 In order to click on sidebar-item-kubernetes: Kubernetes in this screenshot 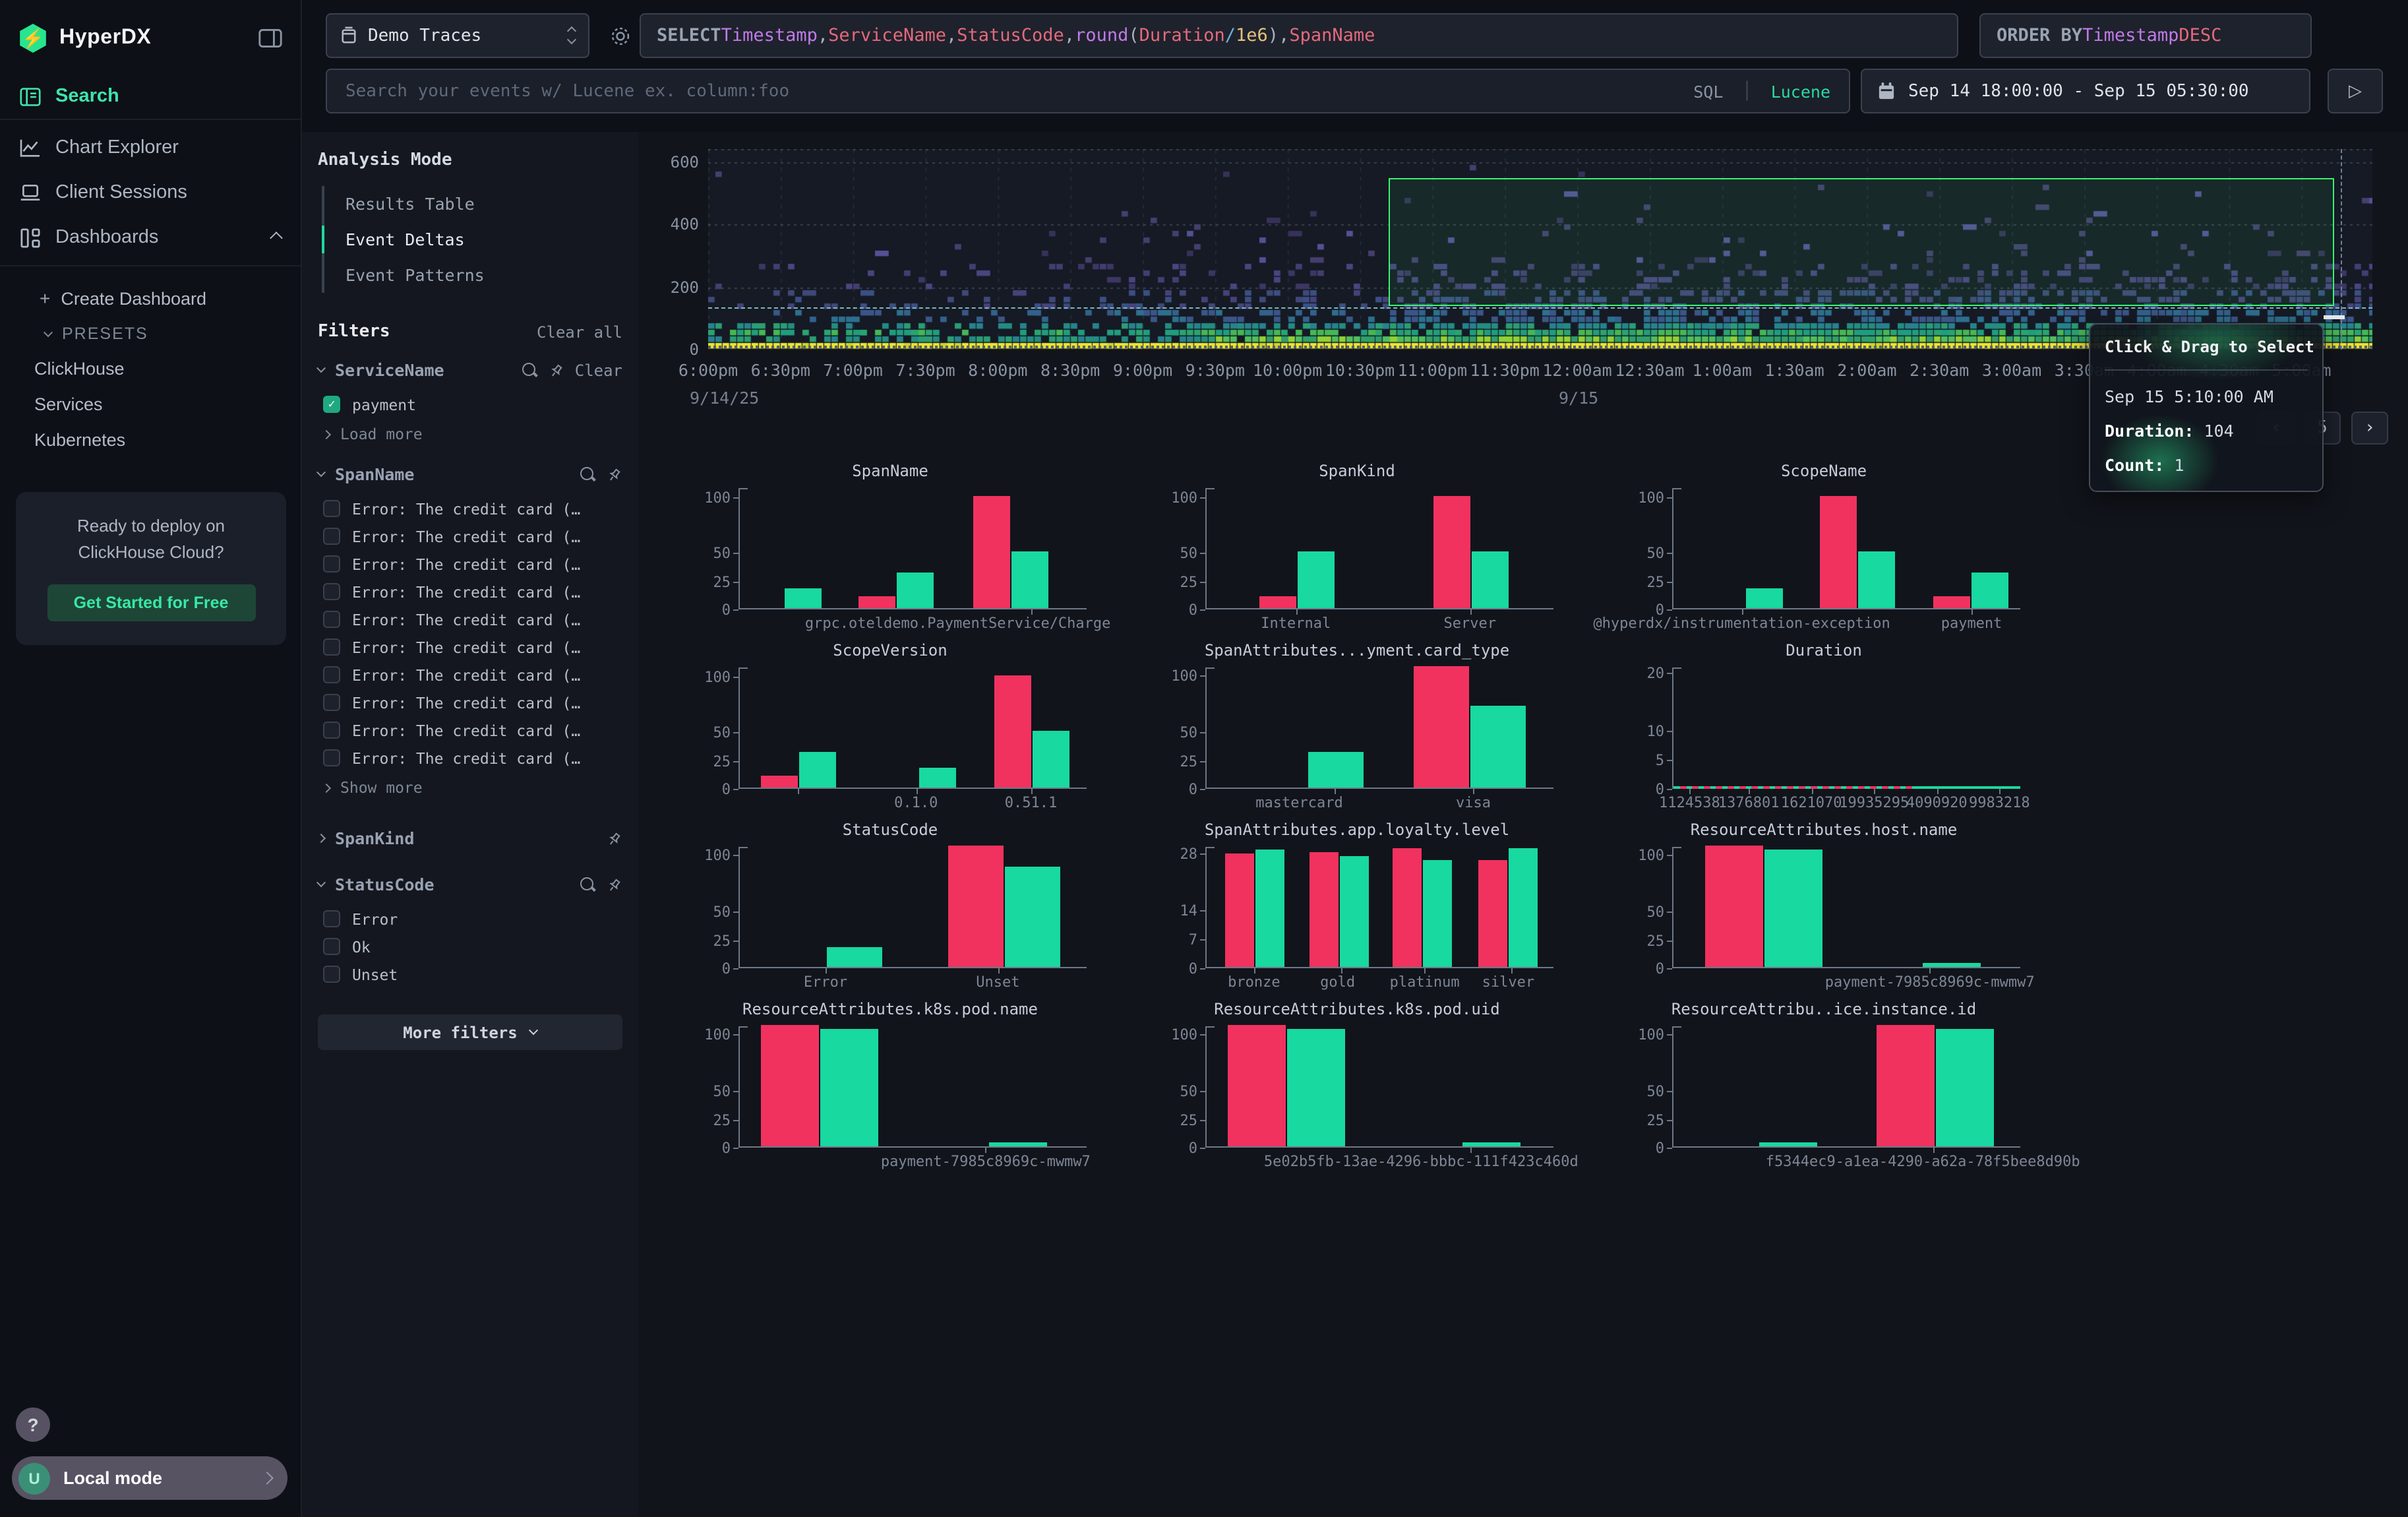, I will do `click(80, 440)`.